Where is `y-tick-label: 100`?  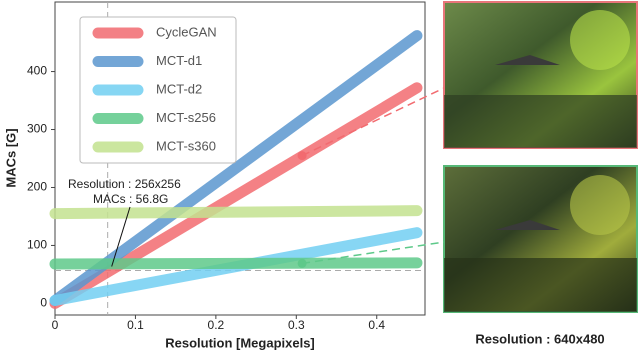
y-tick-label: 100 is located at coordinates (37, 245).